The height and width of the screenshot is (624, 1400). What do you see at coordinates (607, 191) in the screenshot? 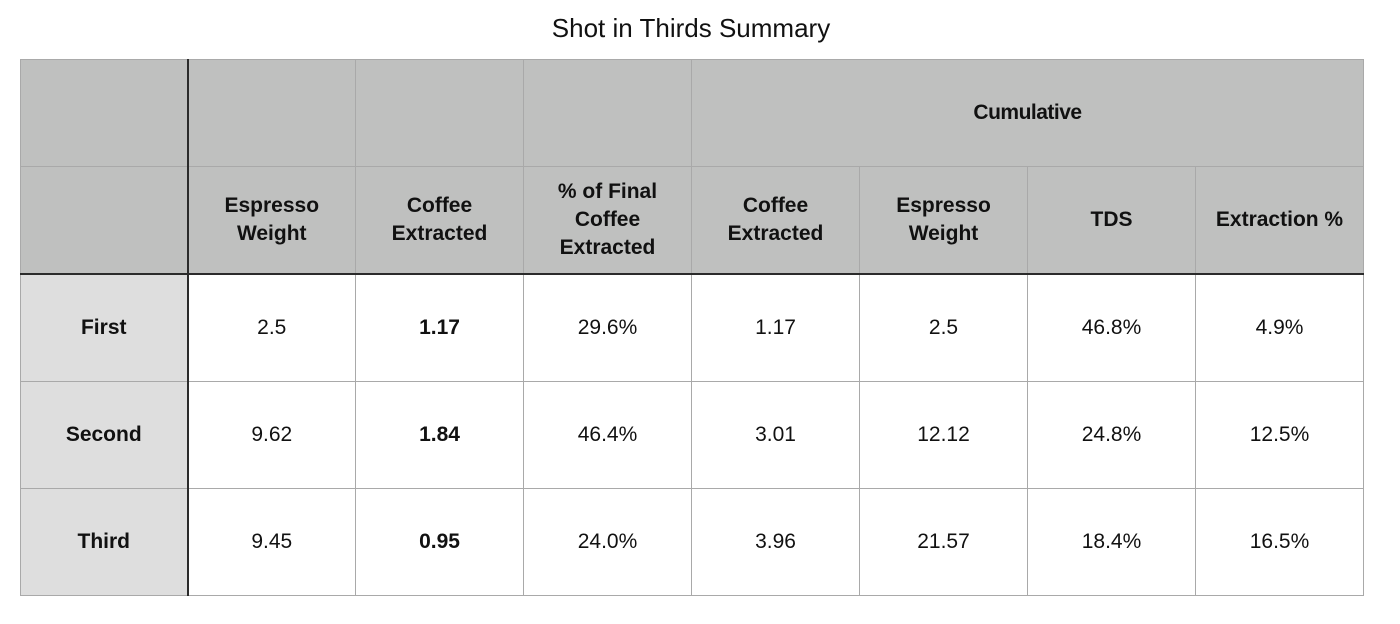
I see `column-header-text: % of Final` at bounding box center [607, 191].